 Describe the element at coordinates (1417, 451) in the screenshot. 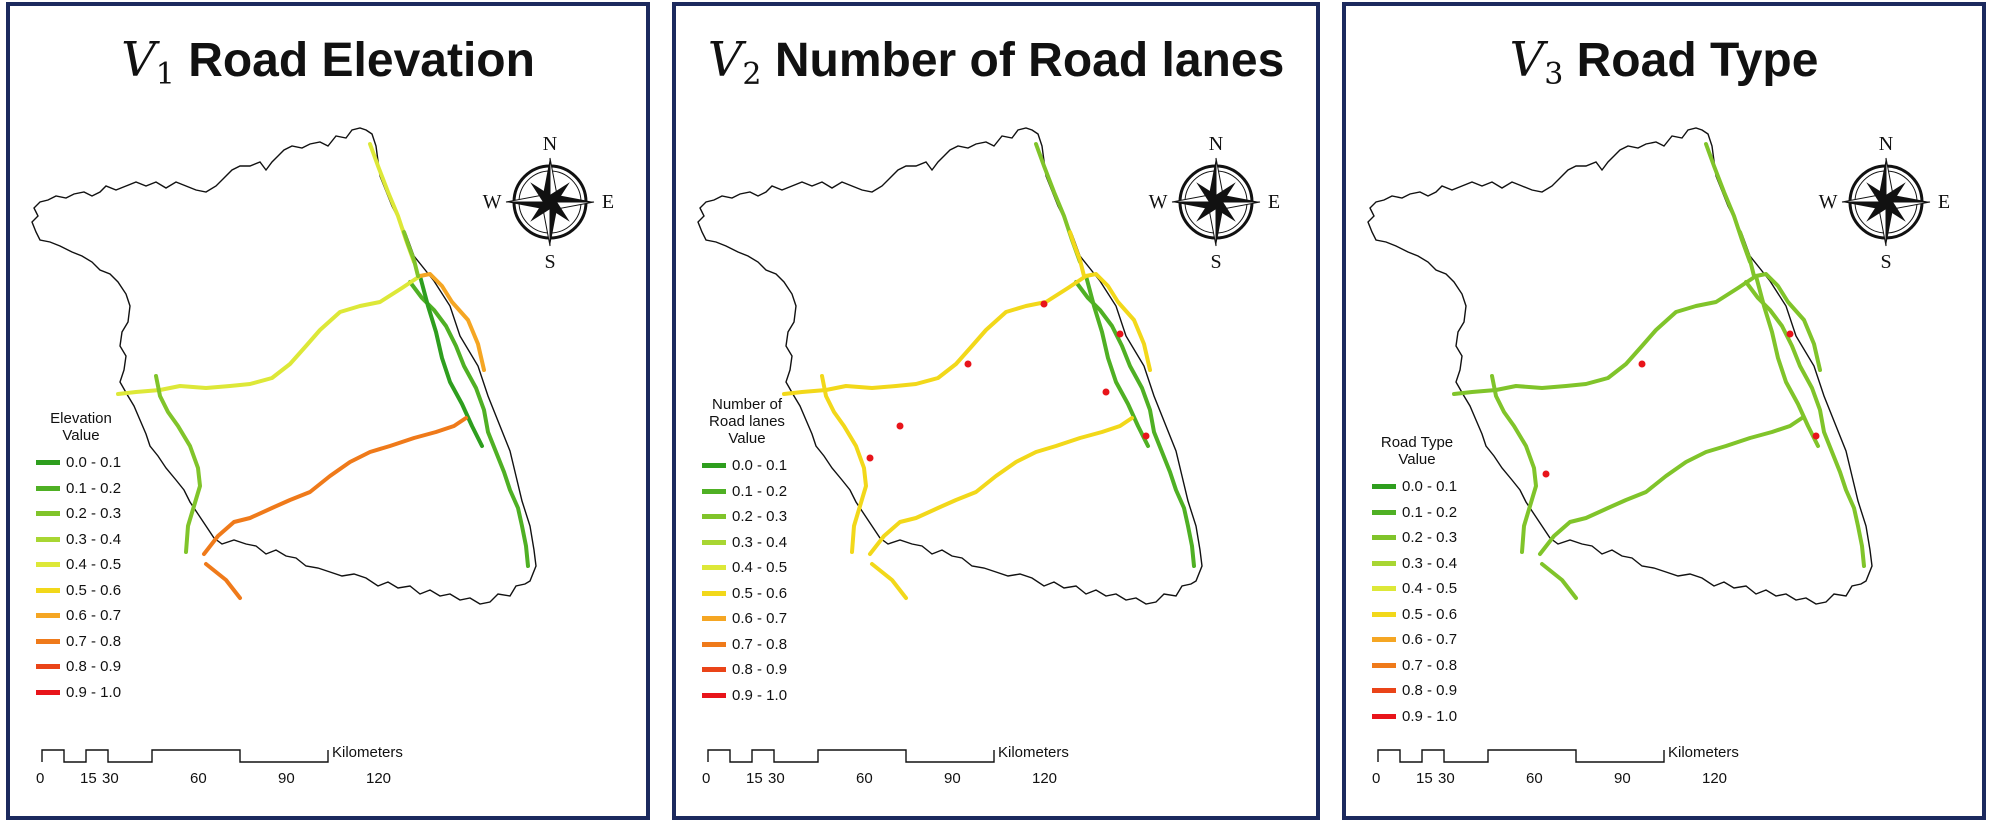

I see `legend-title: Road Type Value` at that location.